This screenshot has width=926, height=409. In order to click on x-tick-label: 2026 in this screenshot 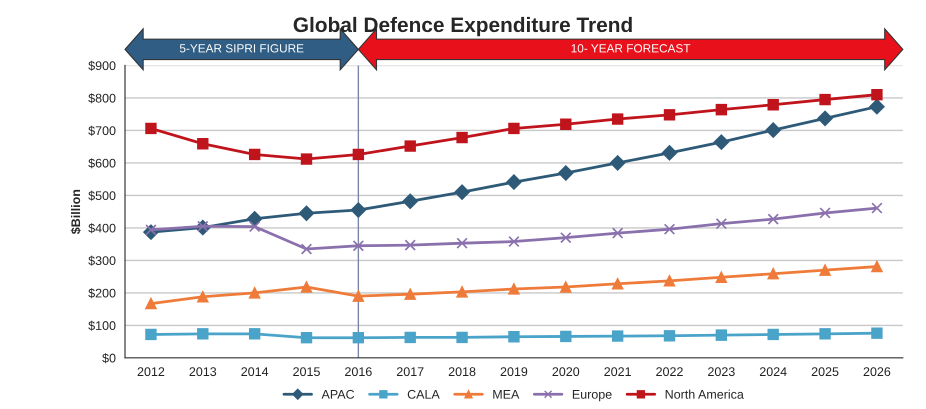, I will do `click(877, 371)`.